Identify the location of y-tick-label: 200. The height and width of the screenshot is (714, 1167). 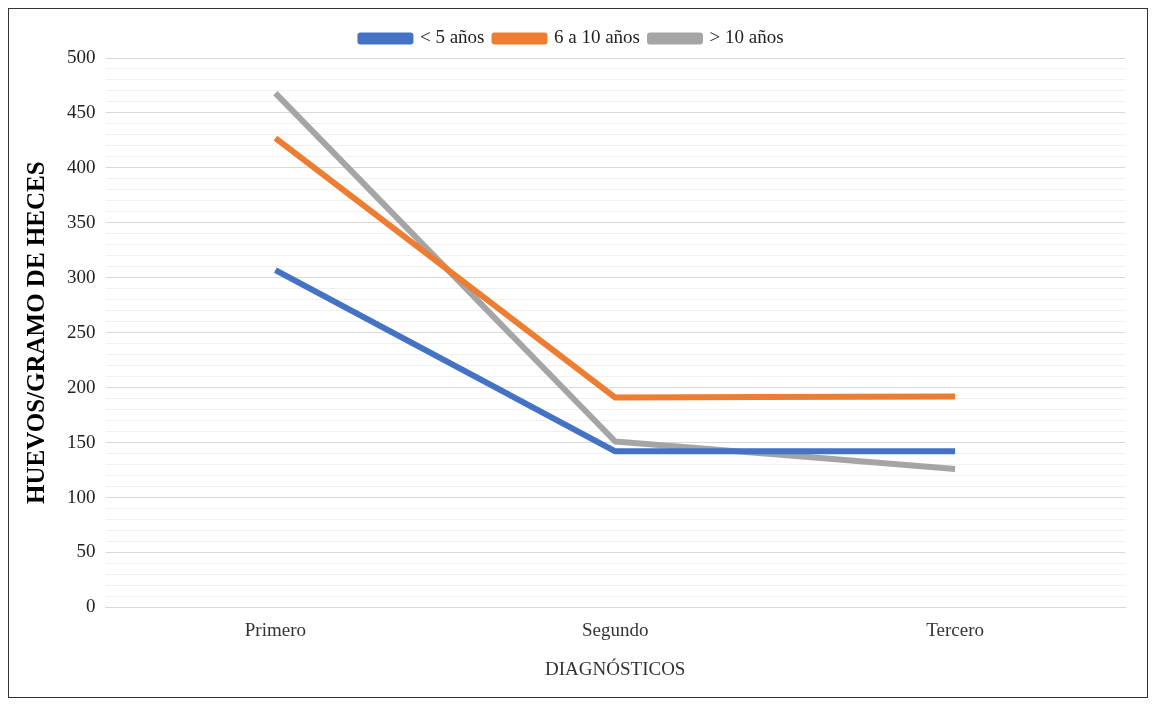
(81, 386).